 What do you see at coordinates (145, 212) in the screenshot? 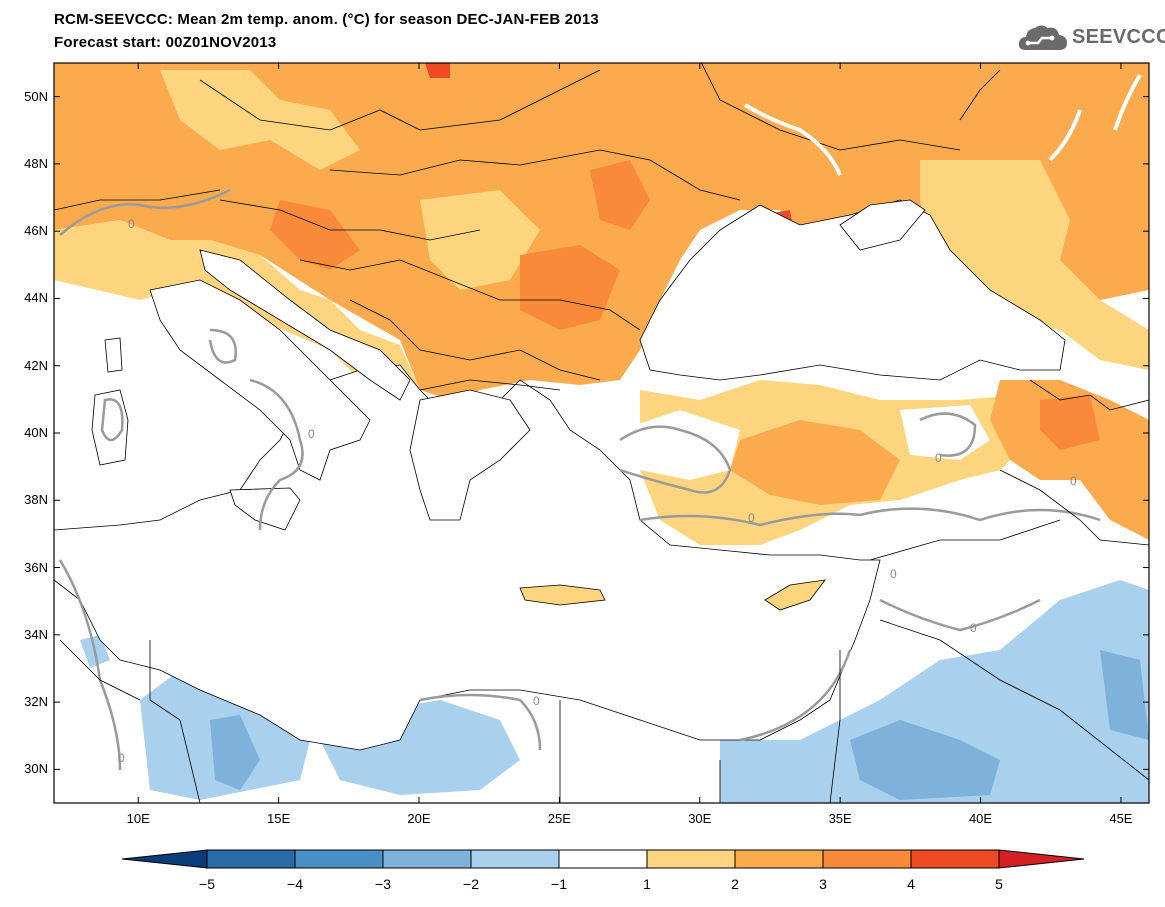
I see `contour-zero-alps` at bounding box center [145, 212].